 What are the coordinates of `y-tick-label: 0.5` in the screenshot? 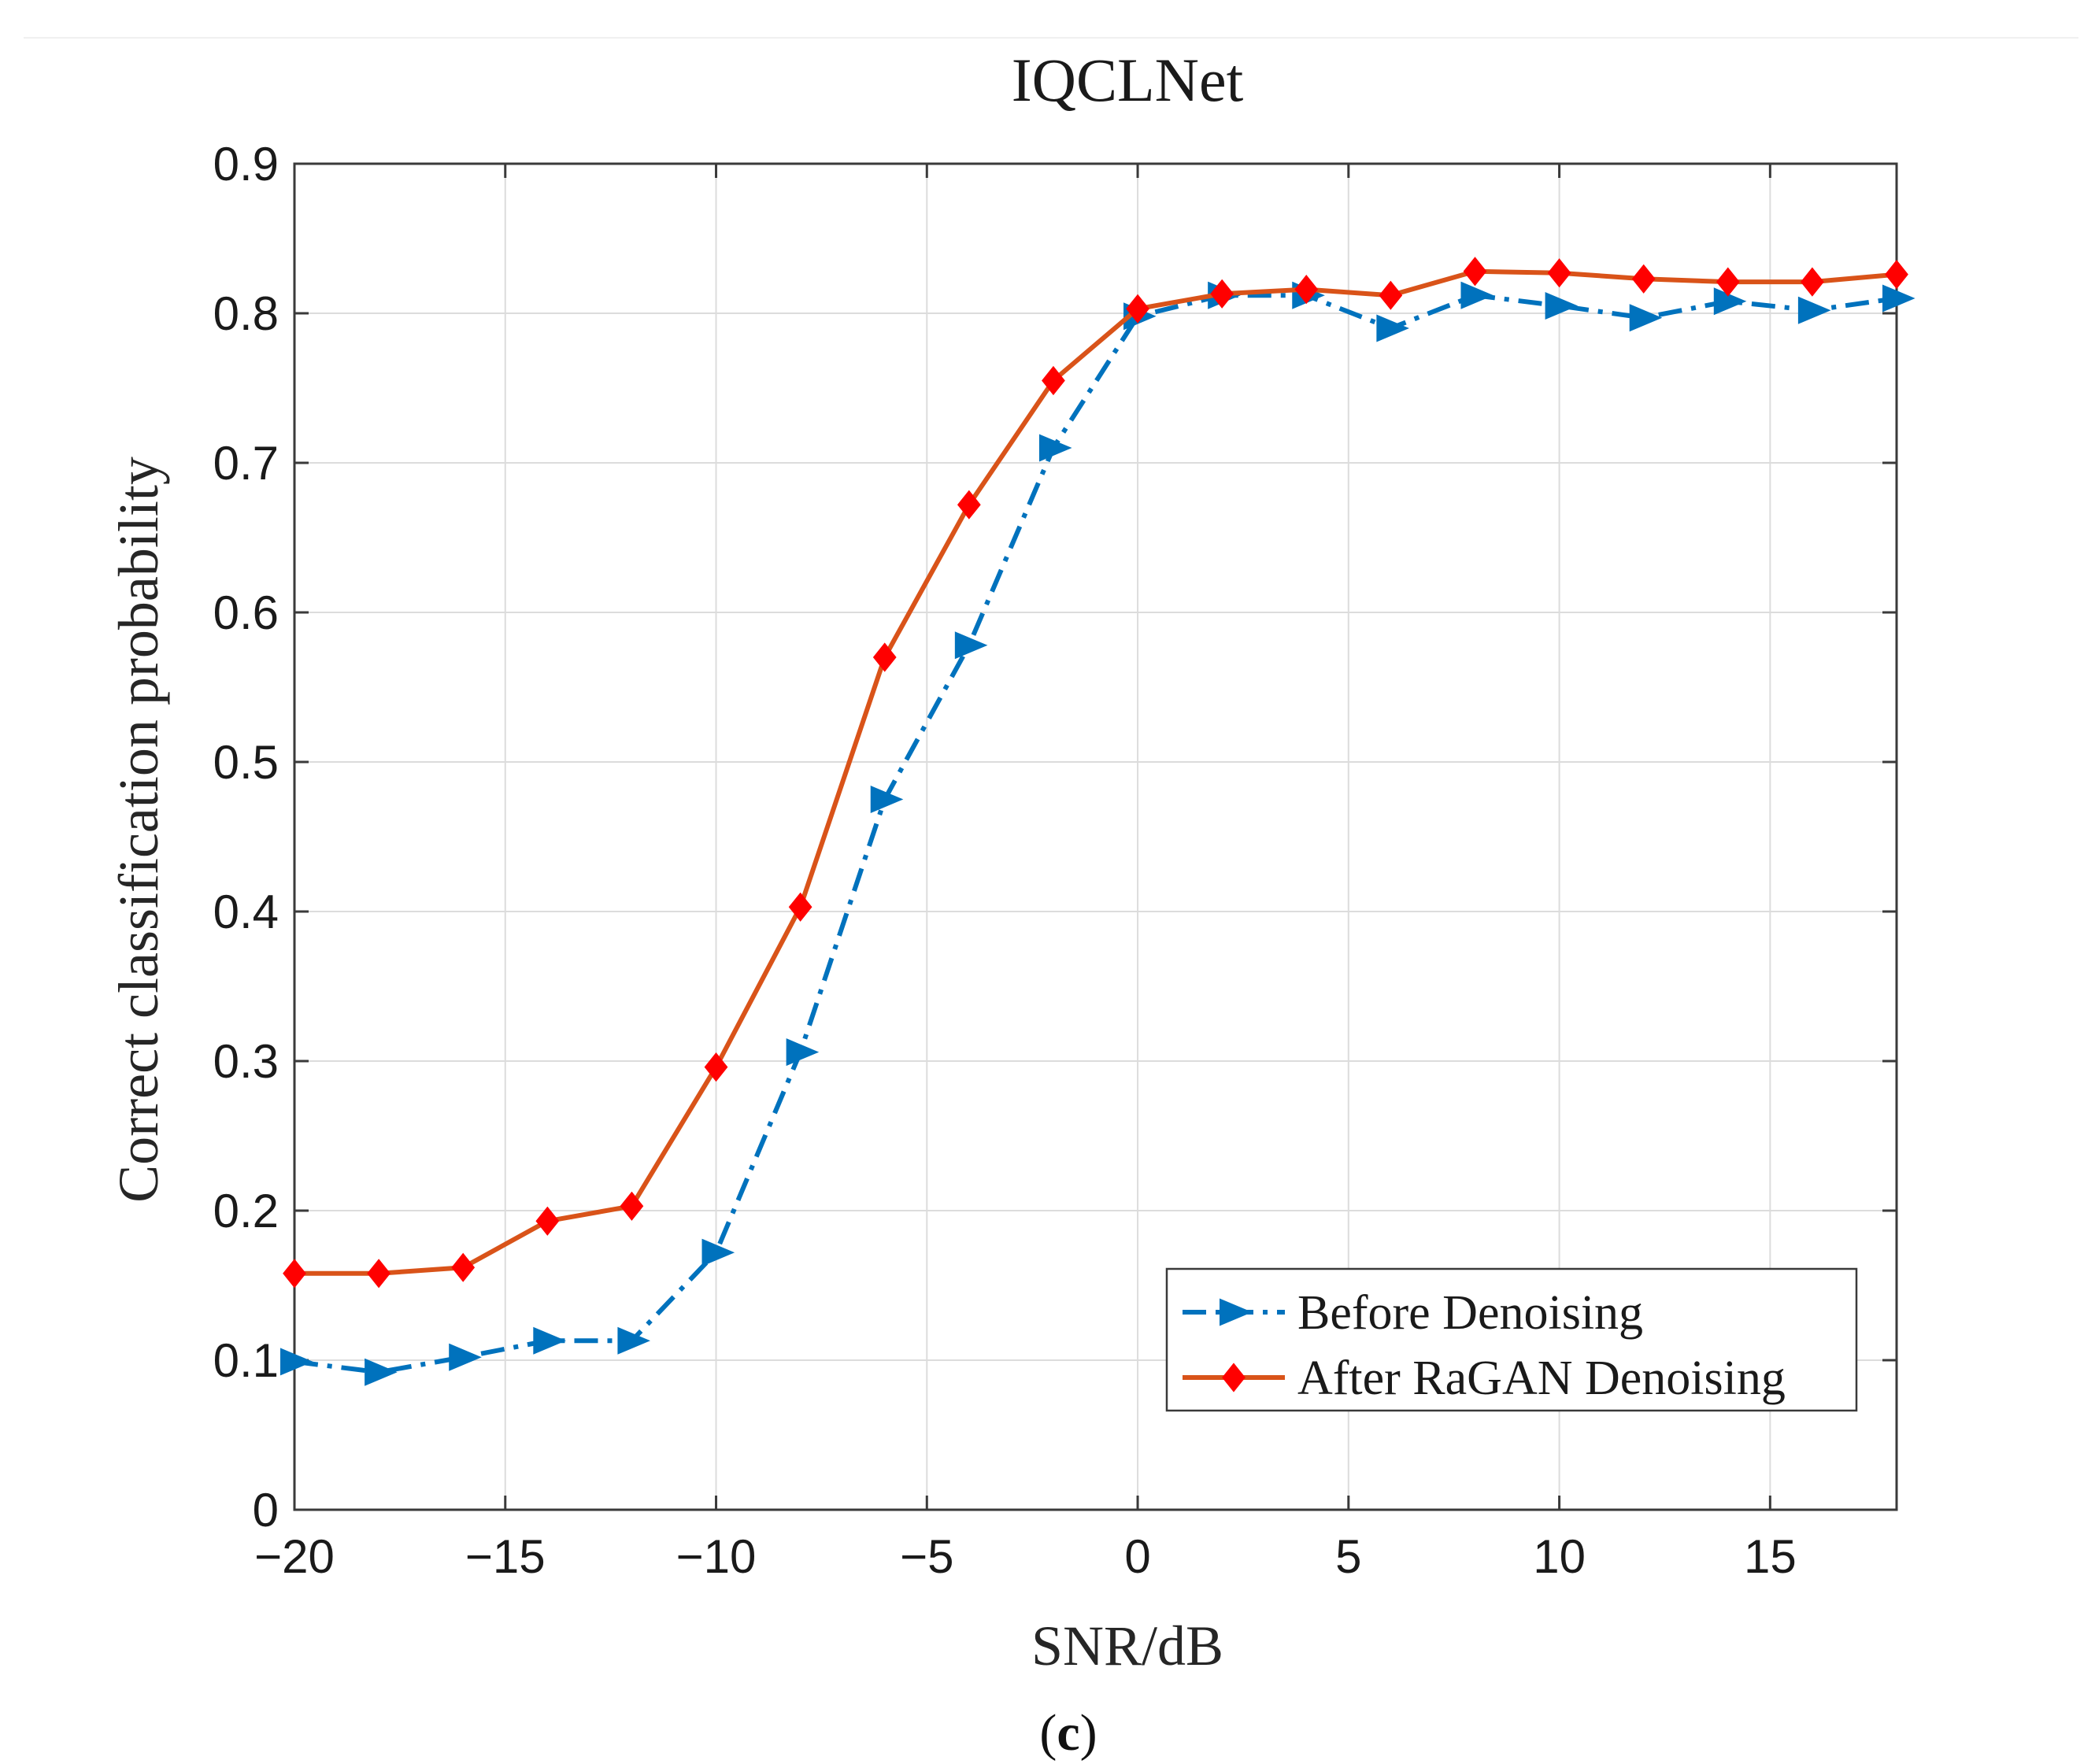 It's located at (246, 762).